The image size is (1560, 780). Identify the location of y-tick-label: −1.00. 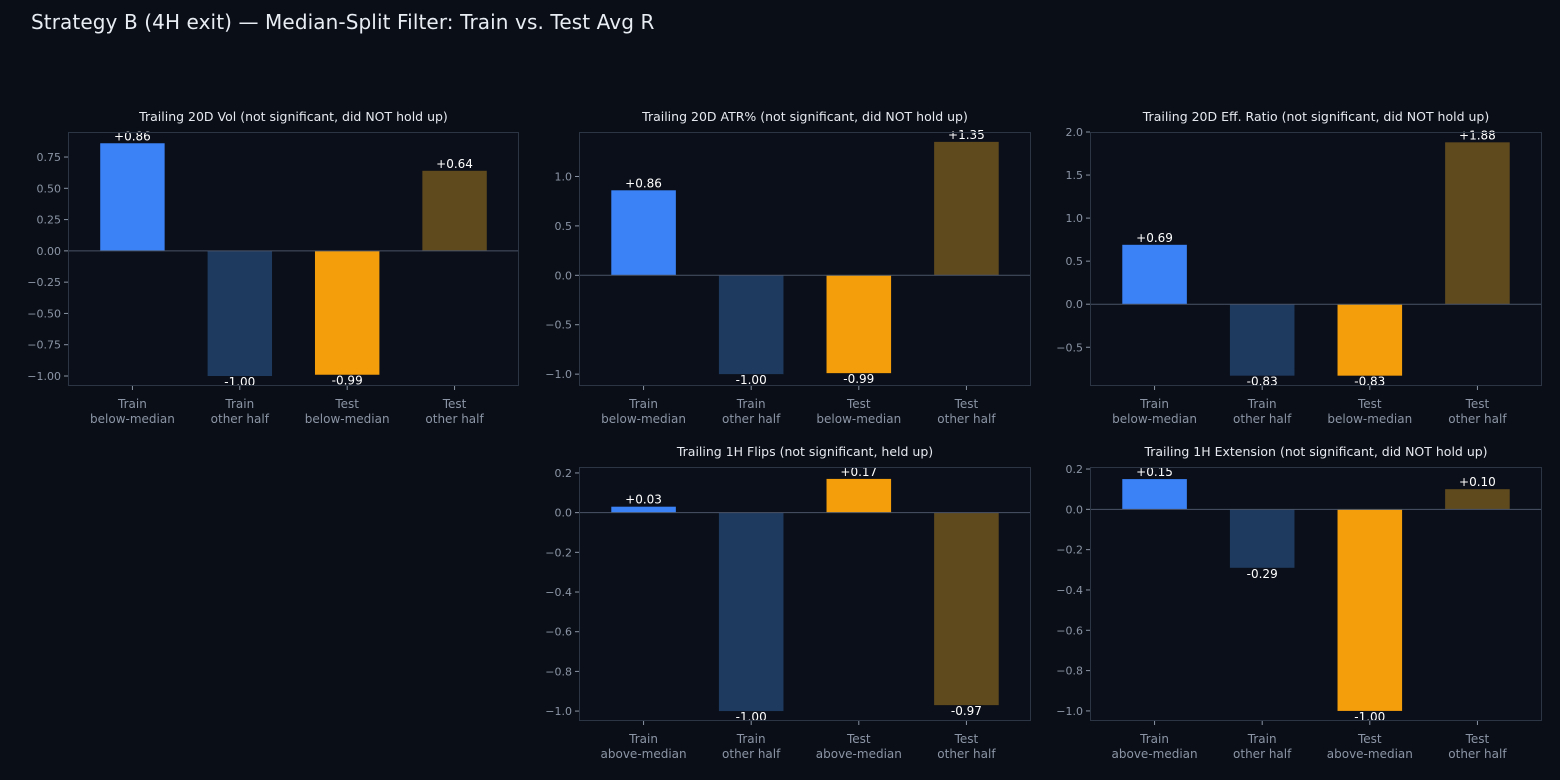
(44, 376).